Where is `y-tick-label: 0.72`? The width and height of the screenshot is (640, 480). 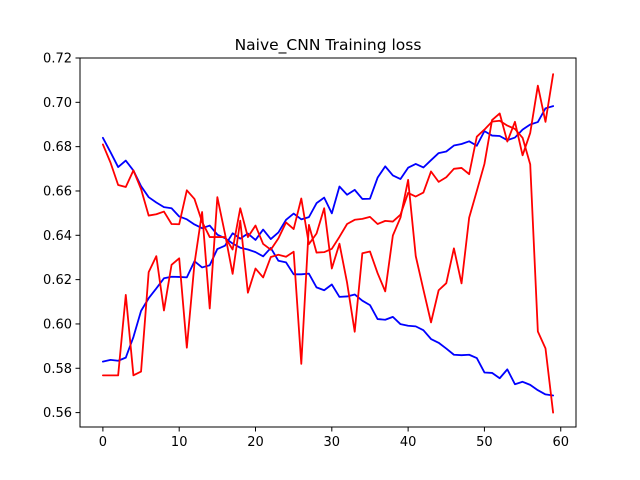
y-tick-label: 0.72 is located at coordinates (57, 59).